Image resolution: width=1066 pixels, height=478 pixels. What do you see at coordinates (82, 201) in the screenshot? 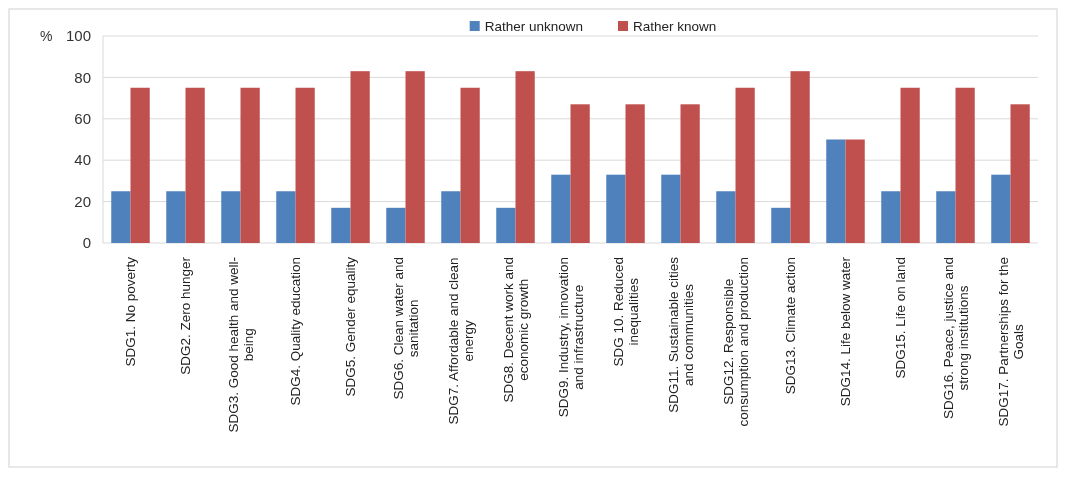
I see `y-tick-label: 20` at bounding box center [82, 201].